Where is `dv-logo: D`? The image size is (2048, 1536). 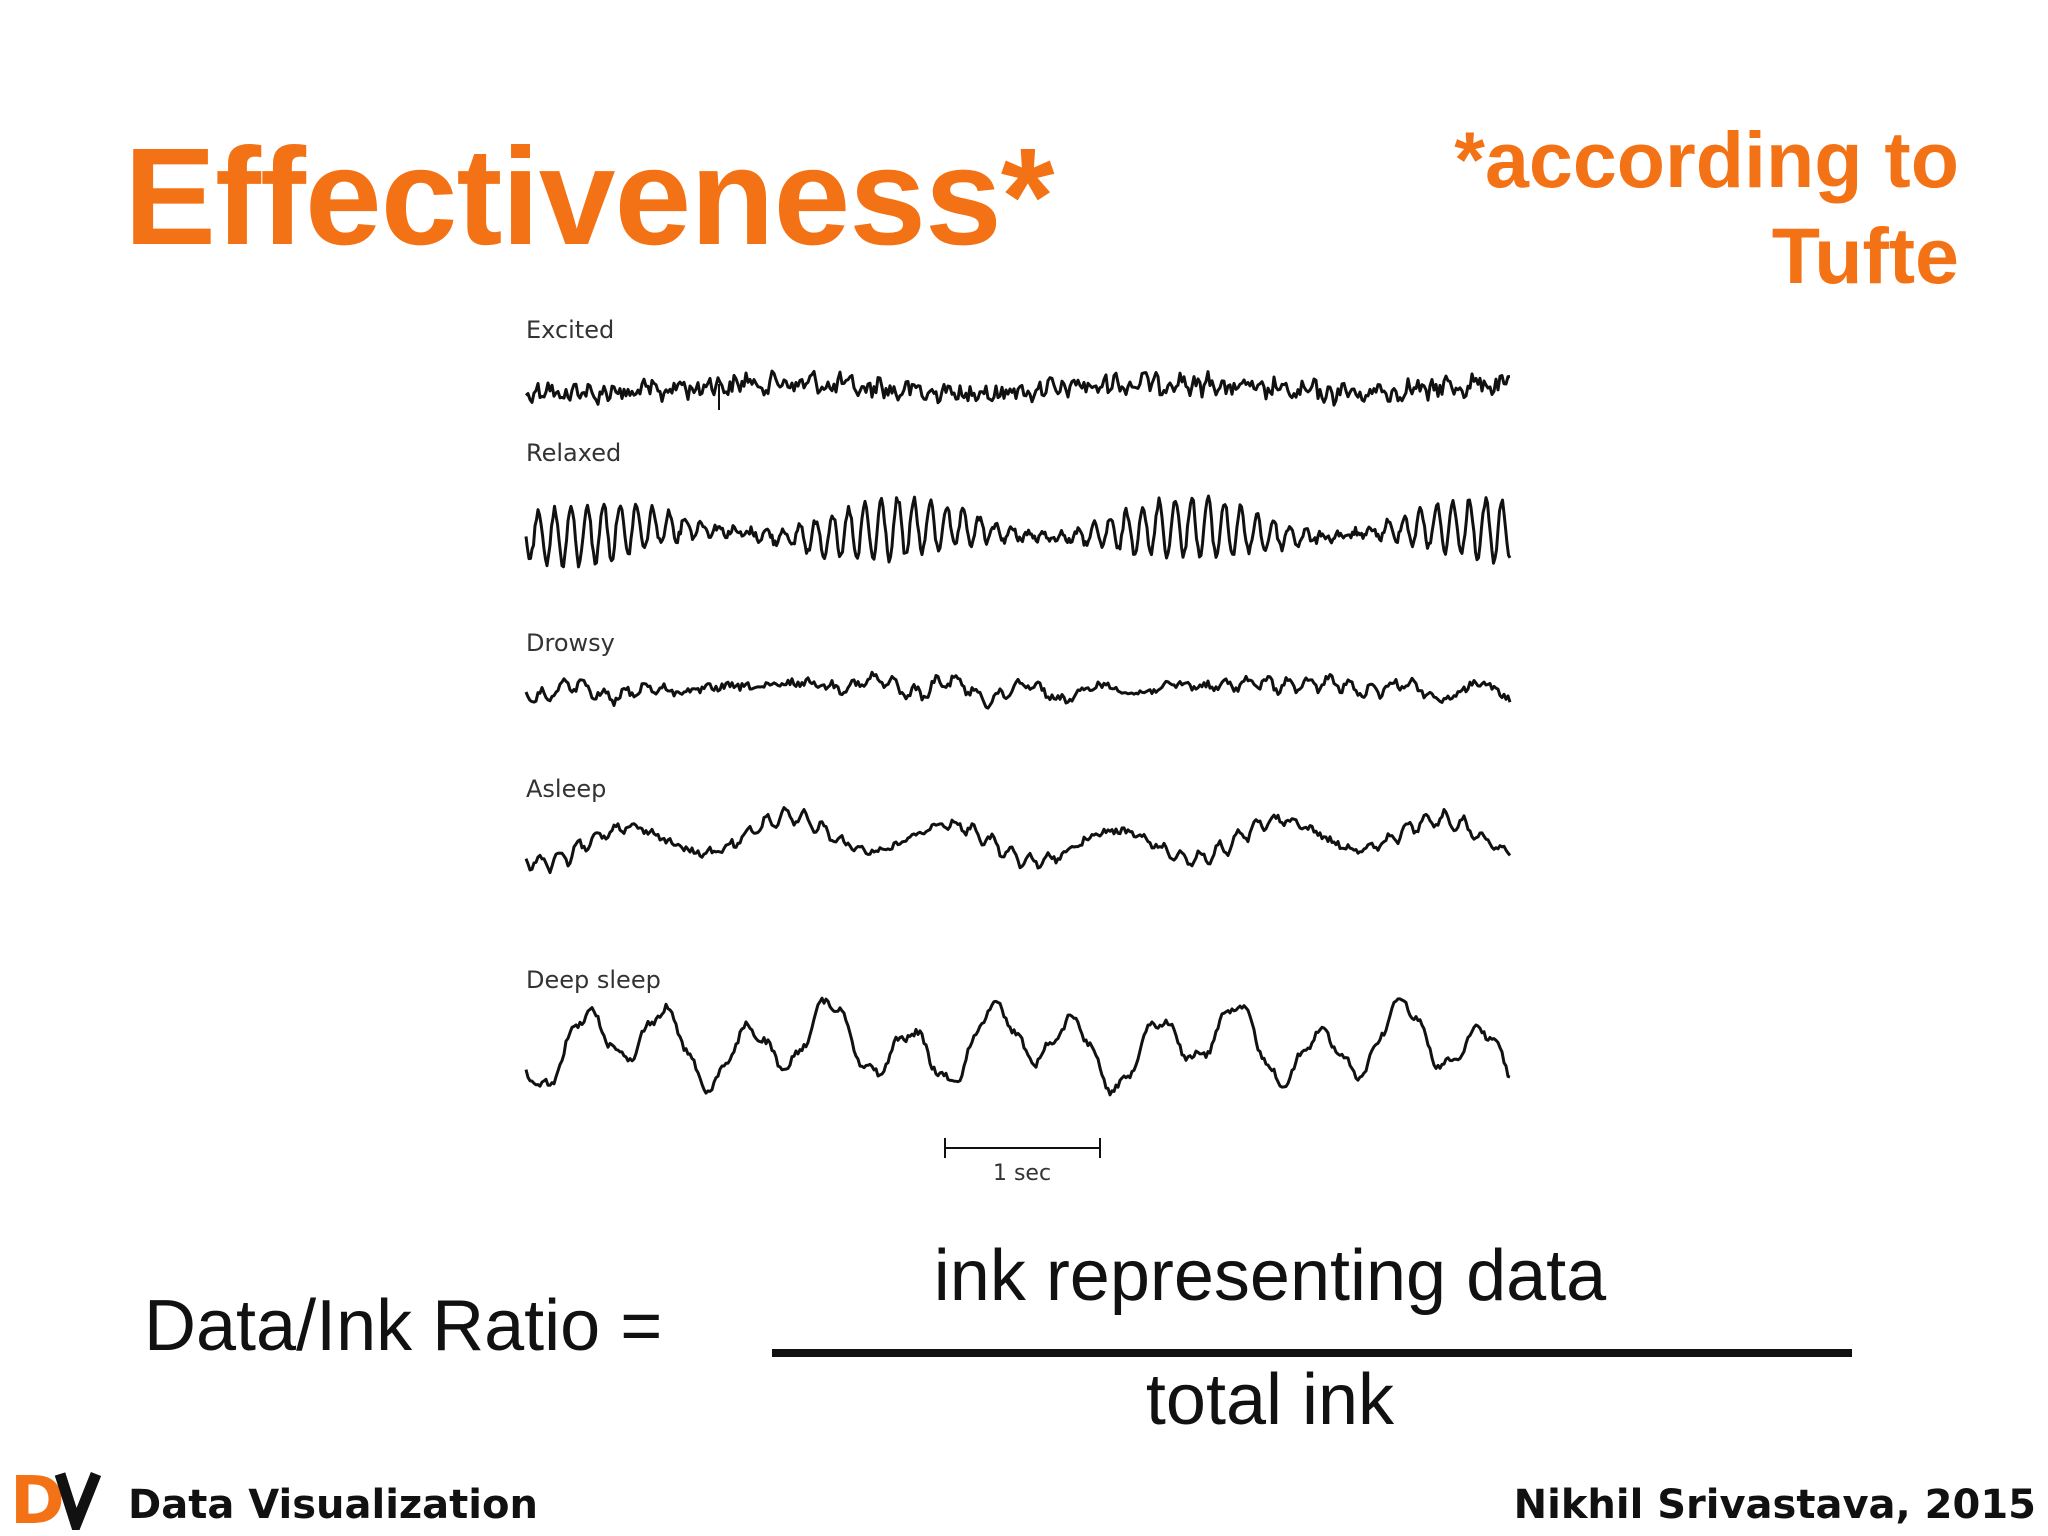 dv-logo: D is located at coordinates (56, 1499).